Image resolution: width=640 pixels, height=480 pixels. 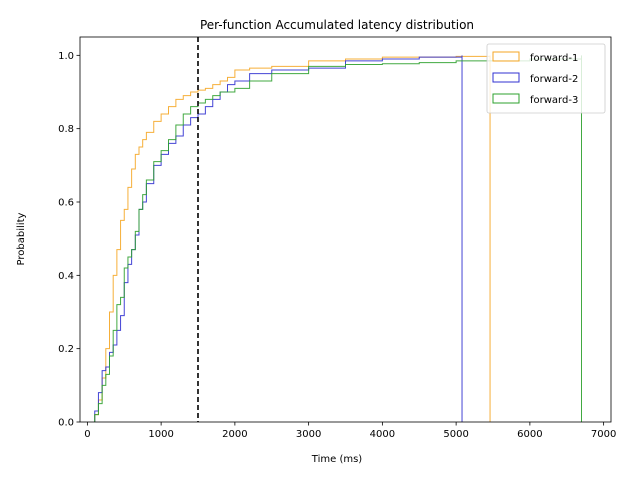 What do you see at coordinates (337, 459) in the screenshot?
I see `x-axis-label: Time (ms)` at bounding box center [337, 459].